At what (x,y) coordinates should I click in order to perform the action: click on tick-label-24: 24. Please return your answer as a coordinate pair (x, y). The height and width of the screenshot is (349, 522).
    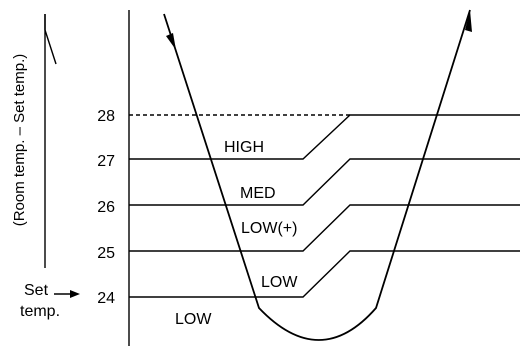
    Looking at the image, I should click on (106, 298).